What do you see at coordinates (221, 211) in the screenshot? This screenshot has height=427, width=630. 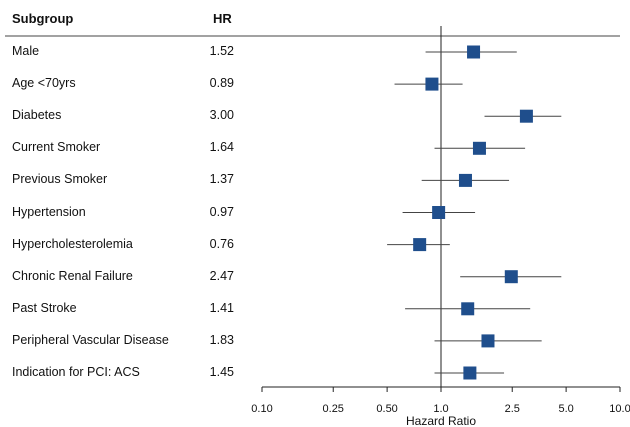 I see `row-hr-value: 0.97` at bounding box center [221, 211].